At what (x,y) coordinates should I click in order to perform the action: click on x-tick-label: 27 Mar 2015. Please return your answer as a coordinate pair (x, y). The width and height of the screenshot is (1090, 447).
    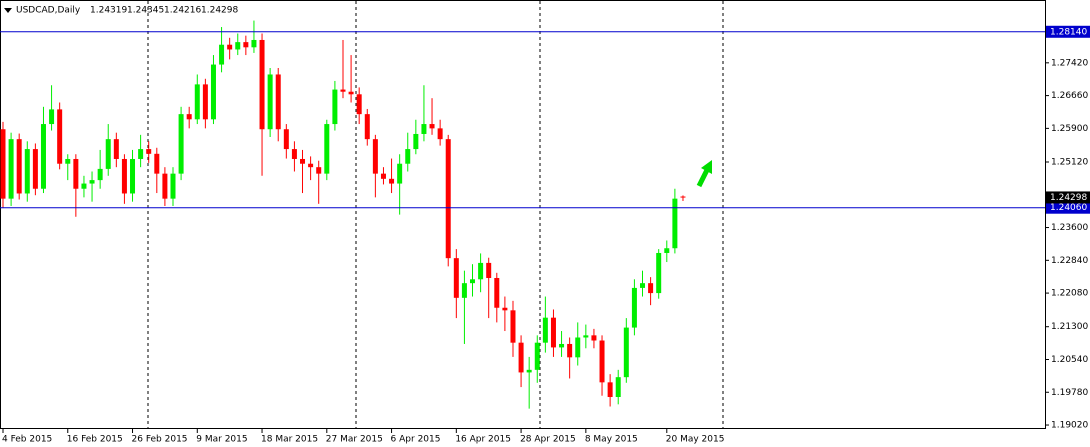
    Looking at the image, I should click on (354, 440).